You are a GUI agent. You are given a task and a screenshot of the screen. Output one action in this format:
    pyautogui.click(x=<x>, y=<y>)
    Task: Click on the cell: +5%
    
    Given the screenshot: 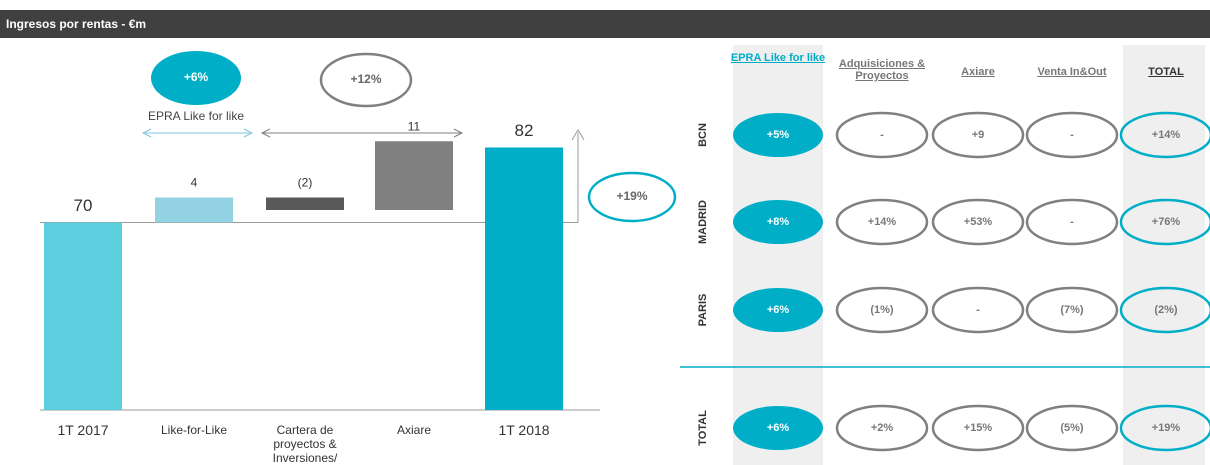 What is the action you would take?
    pyautogui.click(x=778, y=135)
    